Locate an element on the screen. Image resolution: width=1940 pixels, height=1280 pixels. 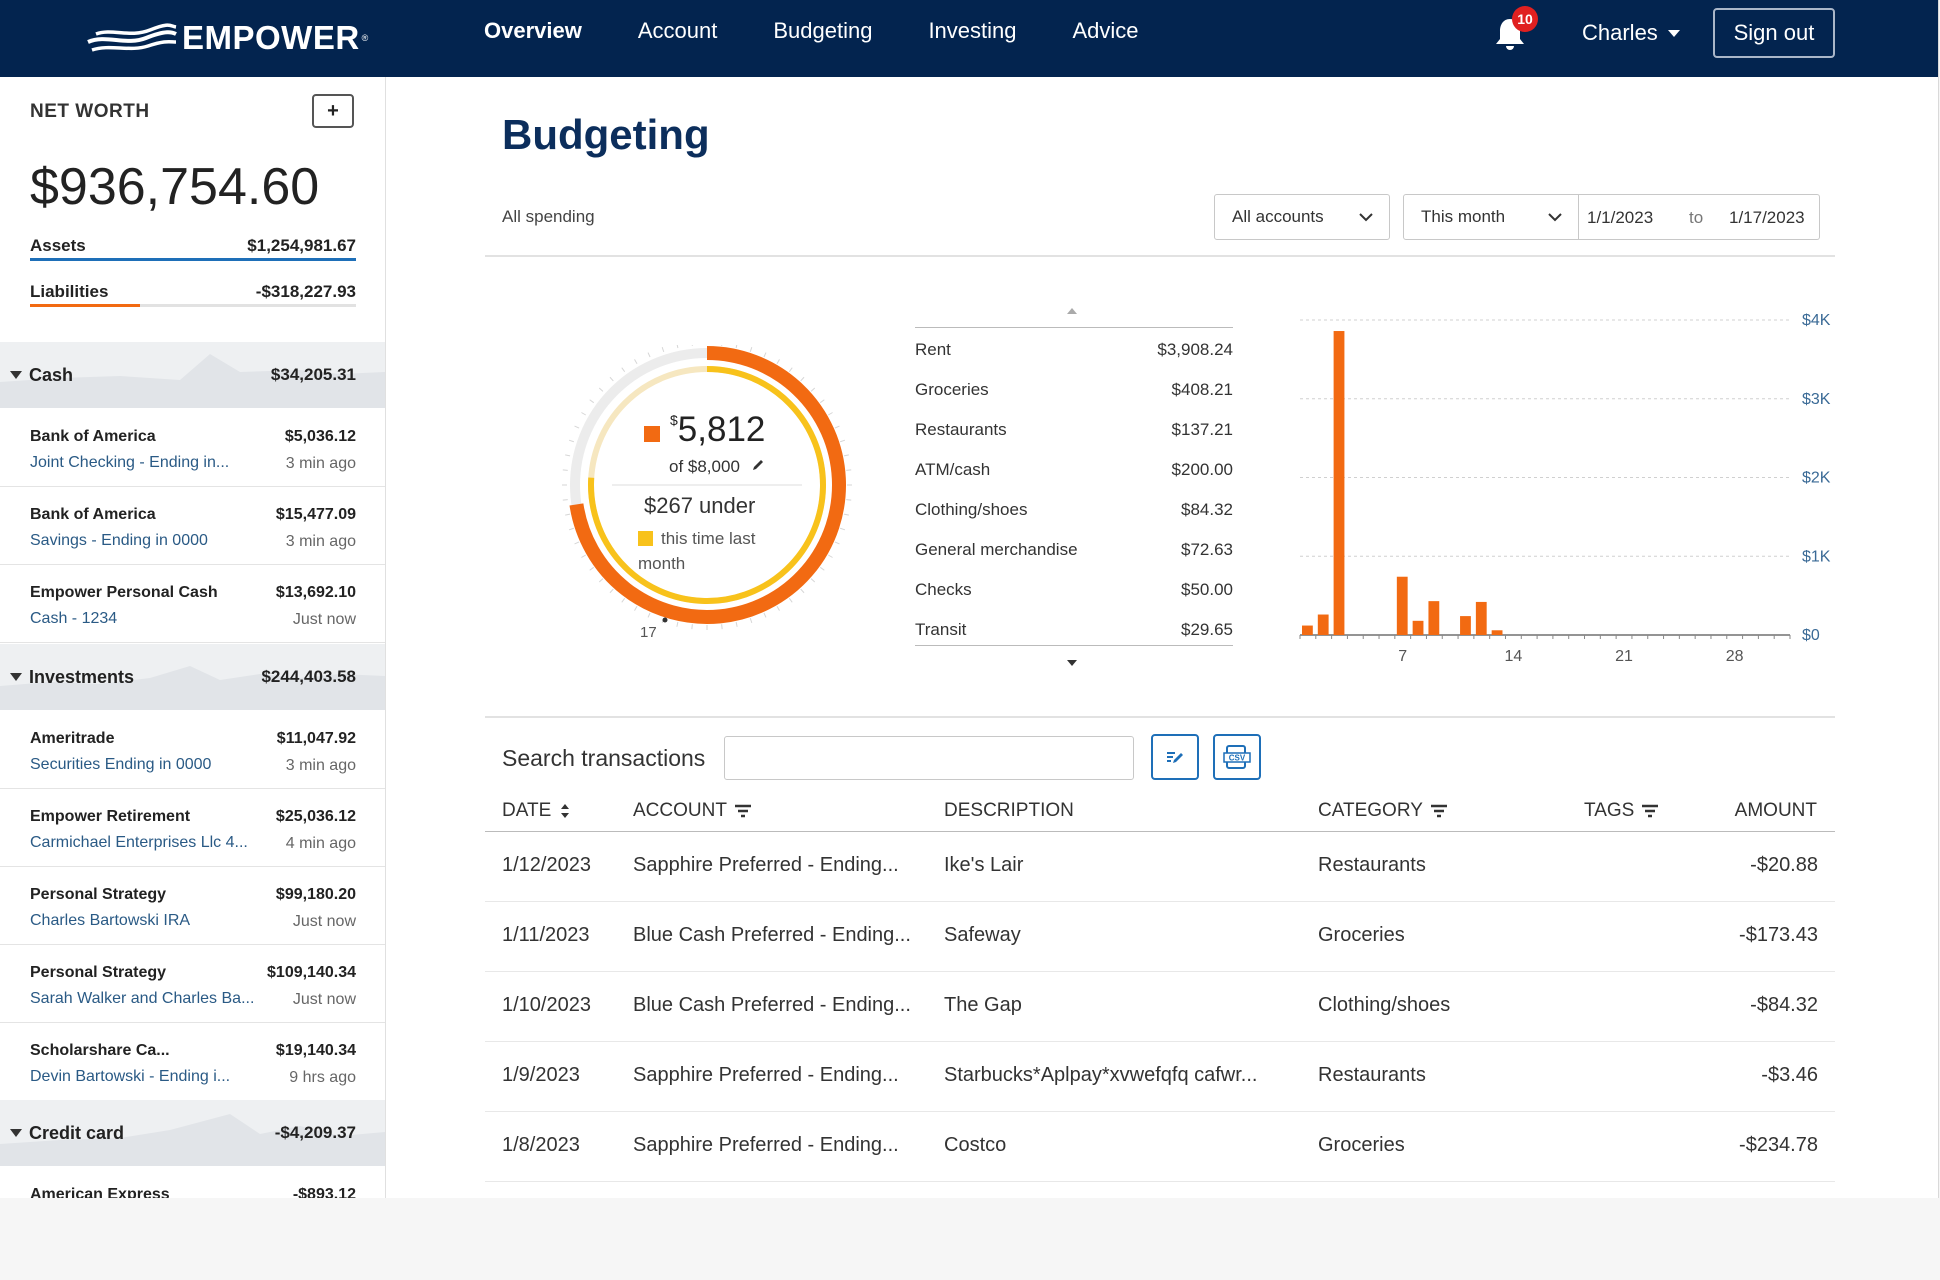
search-input is located at coordinates (929, 758).